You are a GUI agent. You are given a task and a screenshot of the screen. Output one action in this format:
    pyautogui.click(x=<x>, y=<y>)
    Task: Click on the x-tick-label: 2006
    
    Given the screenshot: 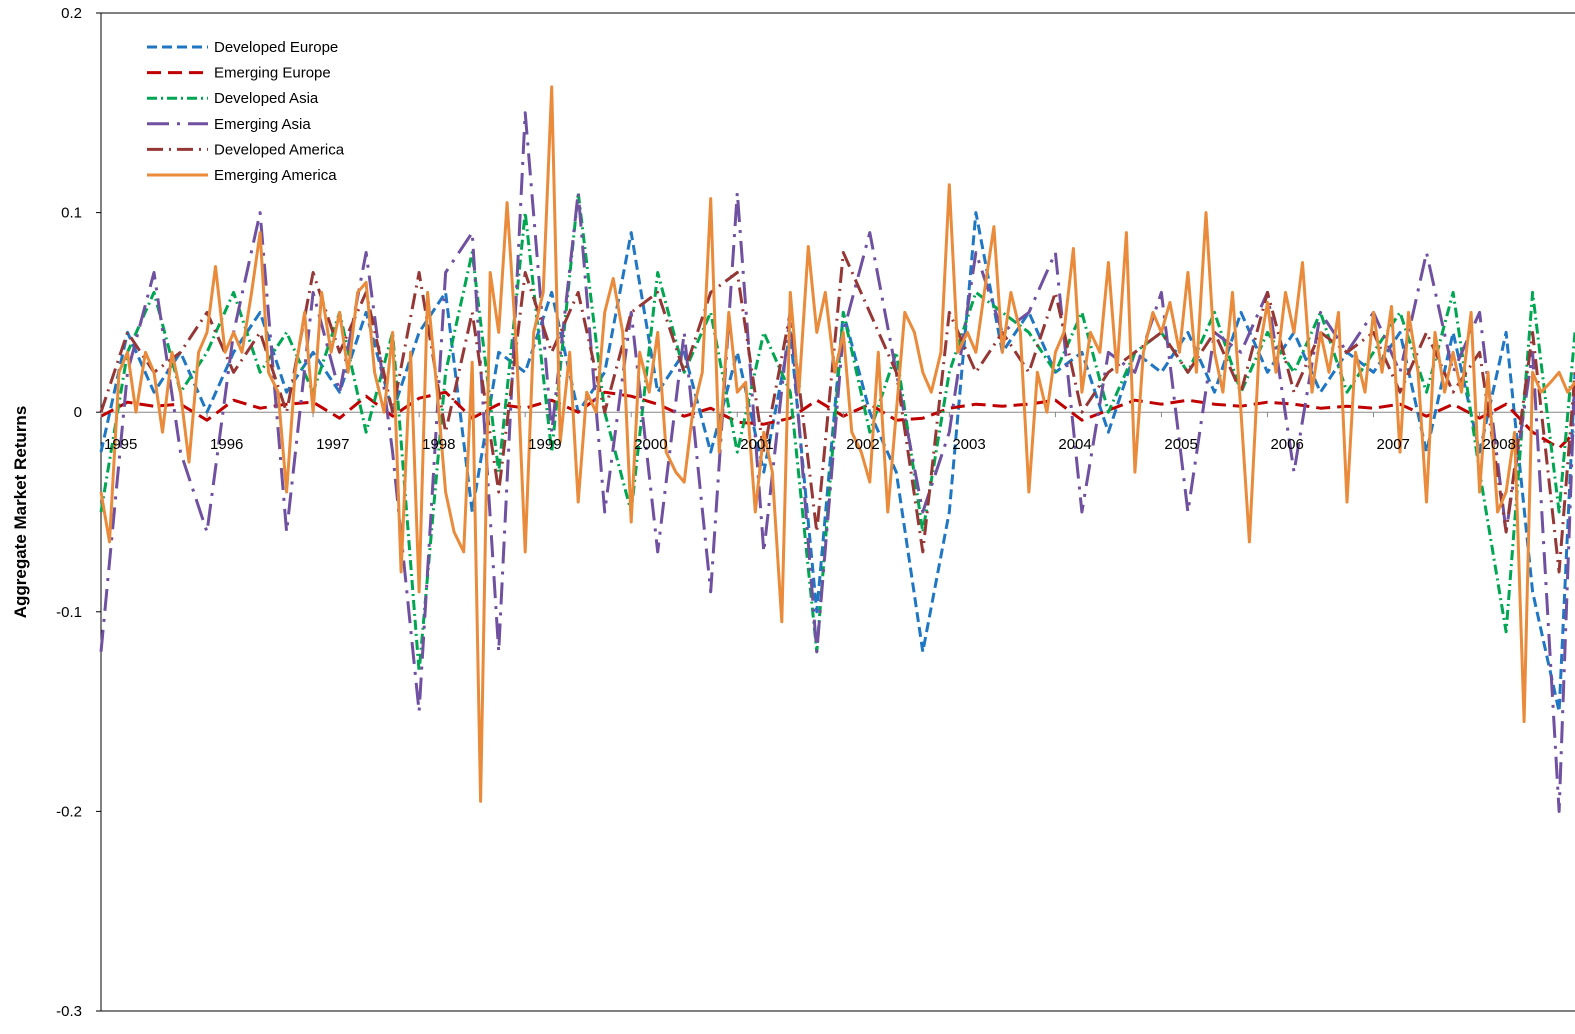 What is the action you would take?
    pyautogui.click(x=1286, y=444)
    